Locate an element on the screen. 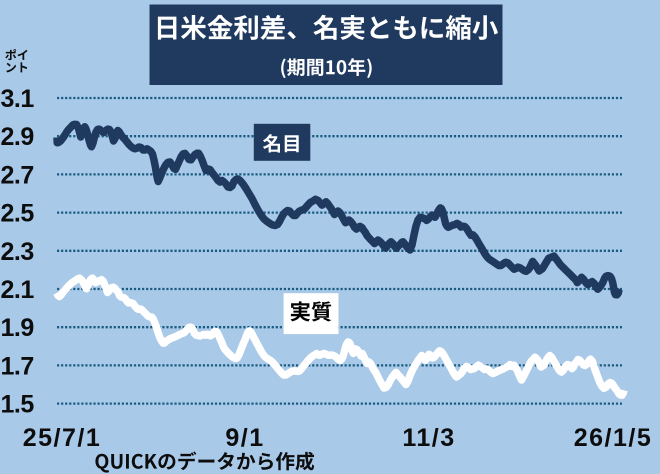  svg-text: 2.1 is located at coordinates (18, 290).